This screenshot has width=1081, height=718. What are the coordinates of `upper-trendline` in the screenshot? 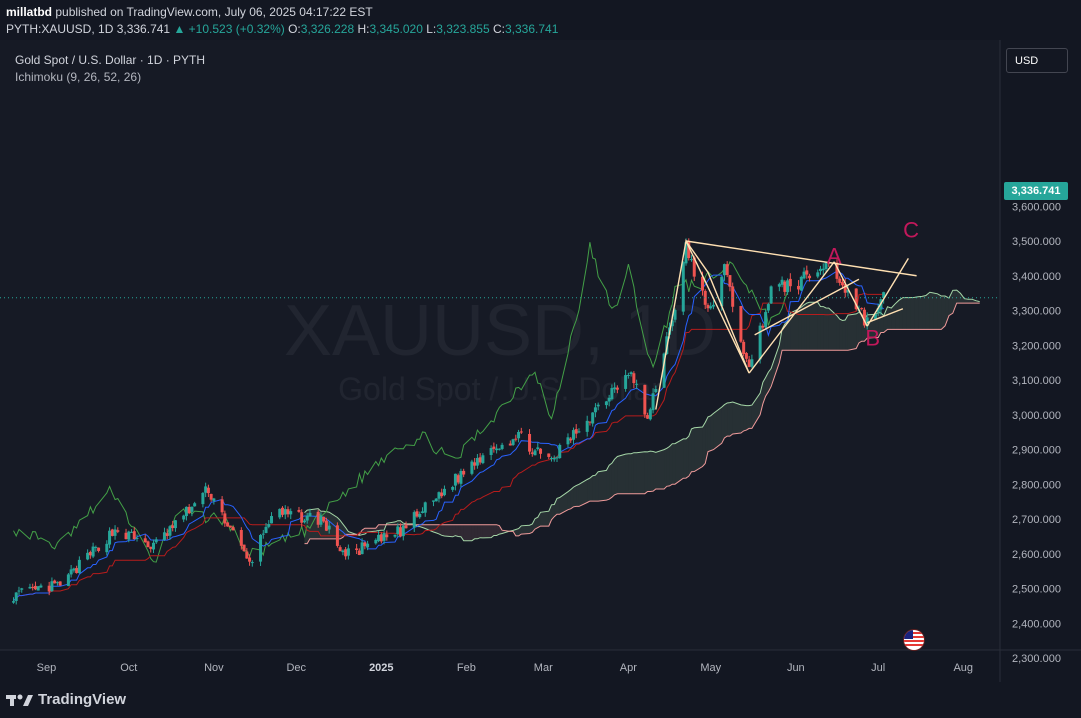 It's located at (801, 258).